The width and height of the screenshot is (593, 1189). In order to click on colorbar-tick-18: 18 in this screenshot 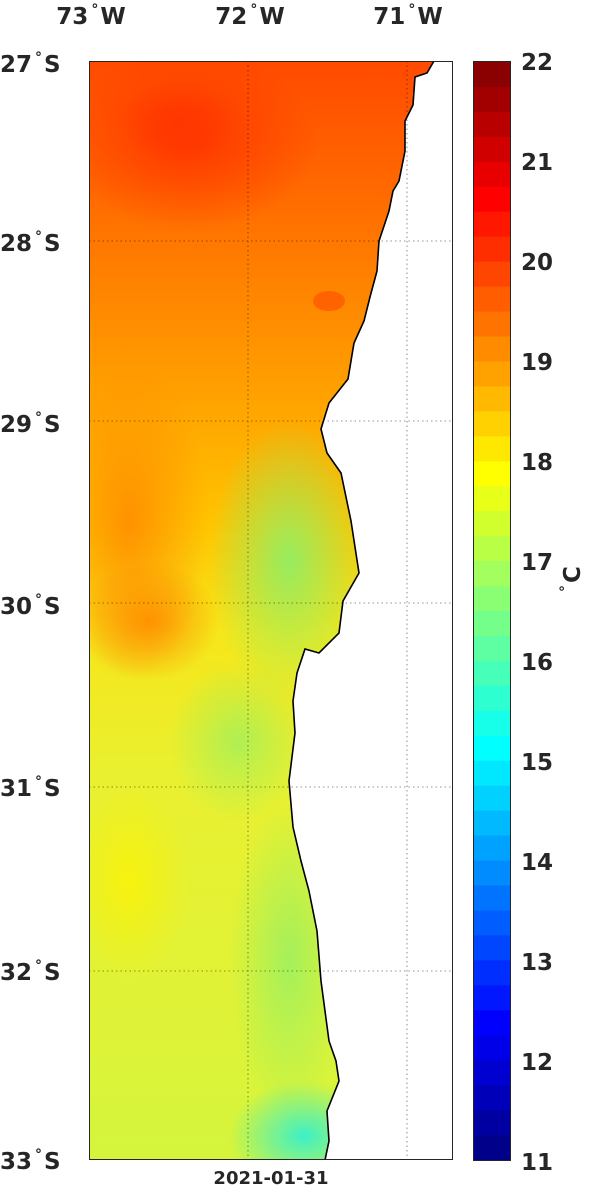, I will do `click(537, 463)`.